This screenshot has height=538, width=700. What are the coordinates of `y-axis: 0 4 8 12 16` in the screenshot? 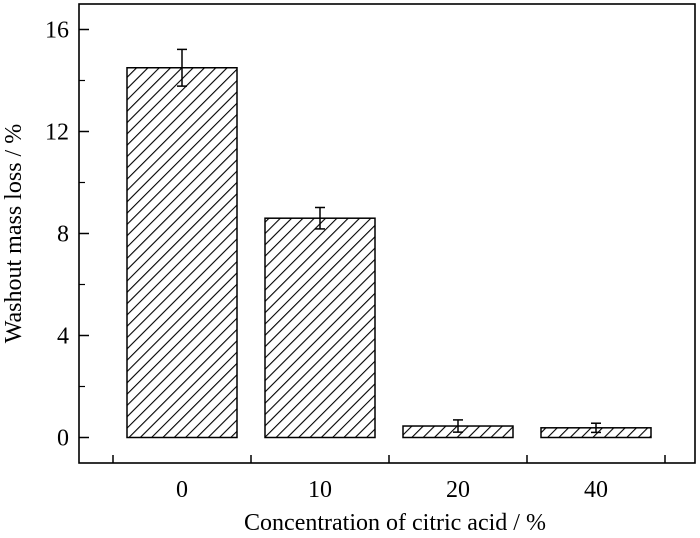 It's located at (67, 235).